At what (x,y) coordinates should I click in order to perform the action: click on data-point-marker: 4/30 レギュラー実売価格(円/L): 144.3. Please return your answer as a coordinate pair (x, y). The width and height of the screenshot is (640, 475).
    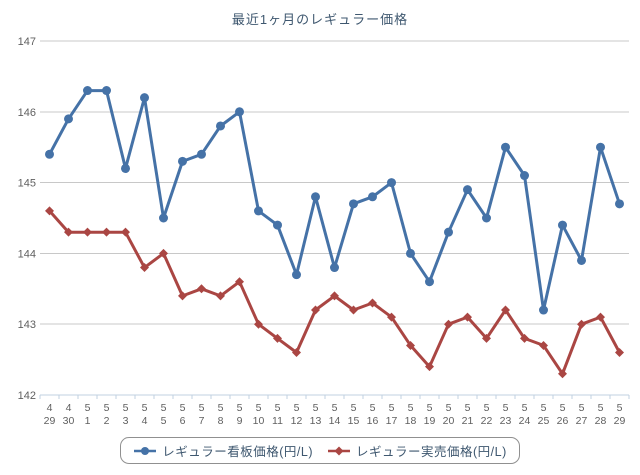
    Looking at the image, I should click on (68, 232).